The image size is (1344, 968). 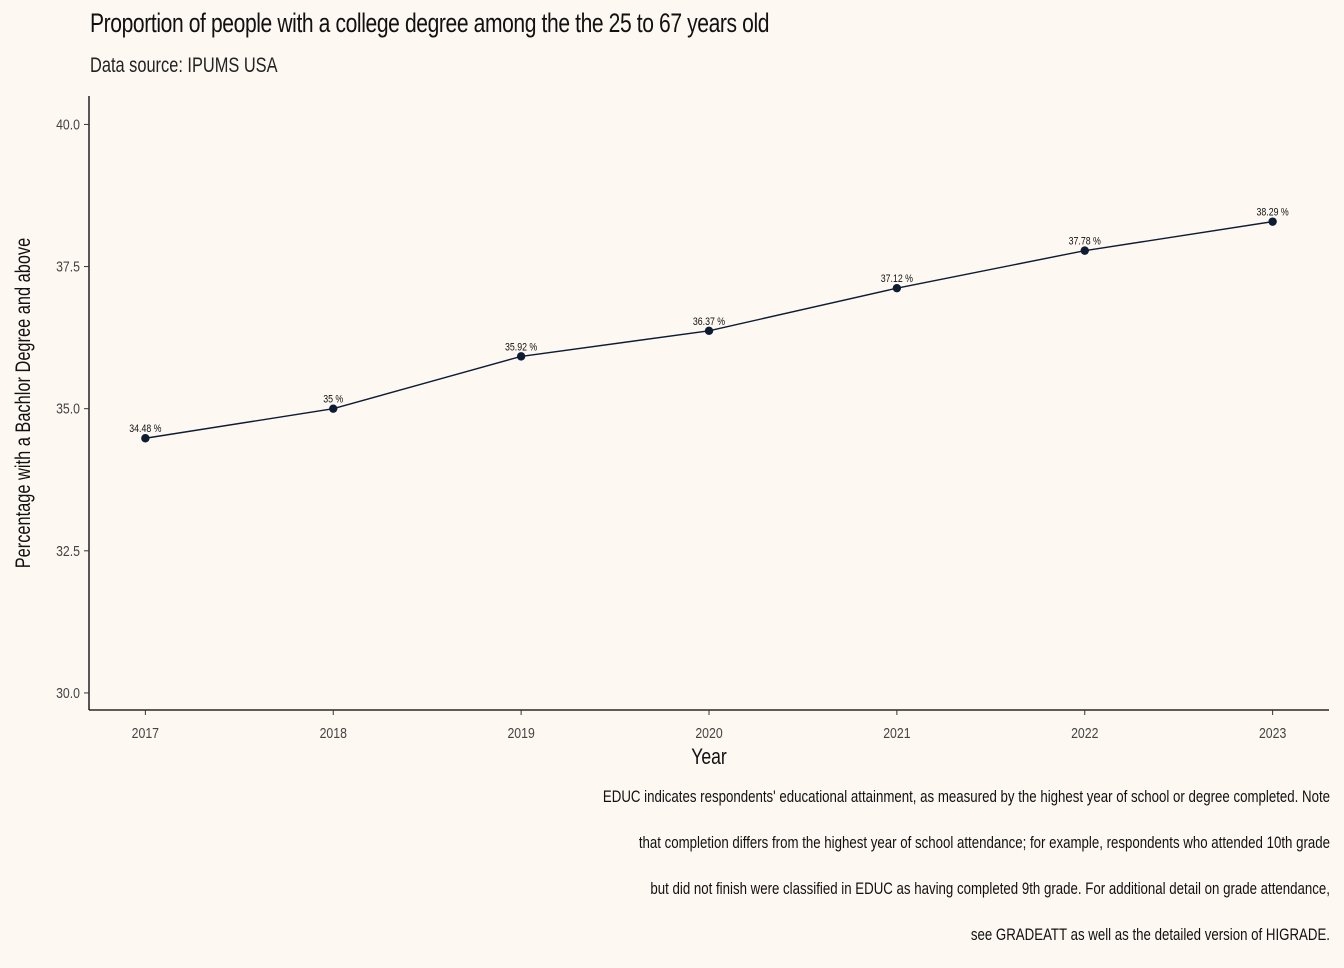 What do you see at coordinates (896, 733) in the screenshot?
I see `x-tick-label: 2021` at bounding box center [896, 733].